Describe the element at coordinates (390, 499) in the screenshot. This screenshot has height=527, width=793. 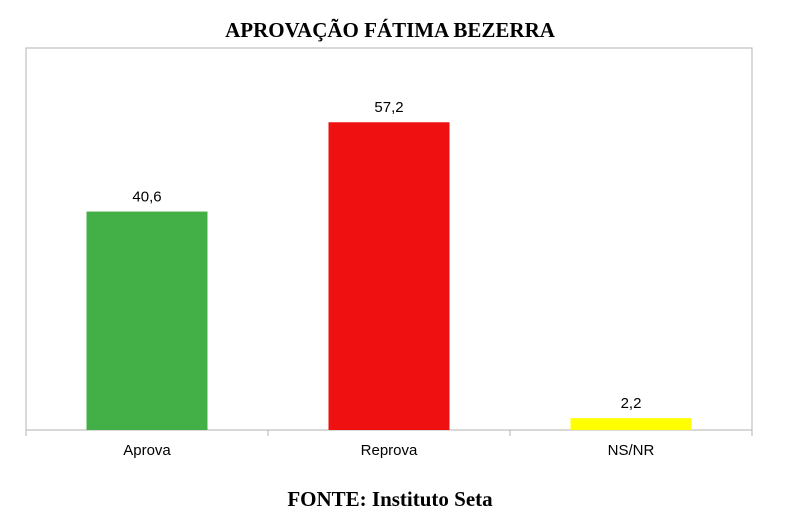
I see `source-note: FONTE: Instituto Seta` at that location.